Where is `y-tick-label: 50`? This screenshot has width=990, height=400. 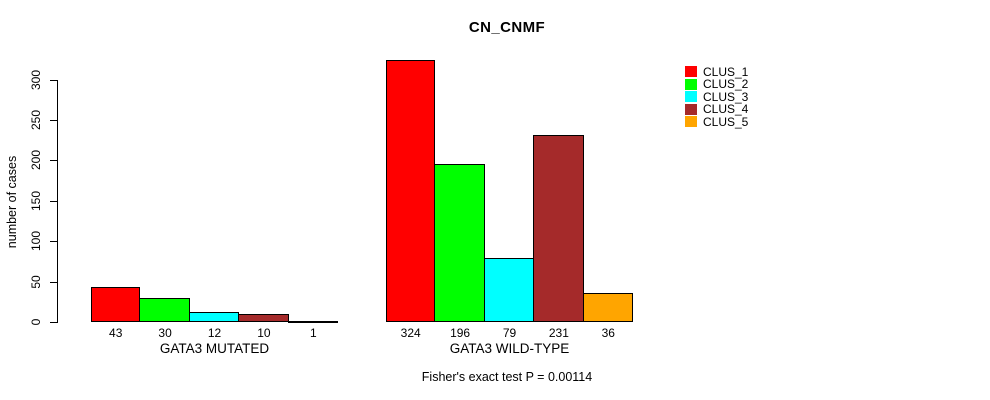 y-tick-label: 50 is located at coordinates (36, 281).